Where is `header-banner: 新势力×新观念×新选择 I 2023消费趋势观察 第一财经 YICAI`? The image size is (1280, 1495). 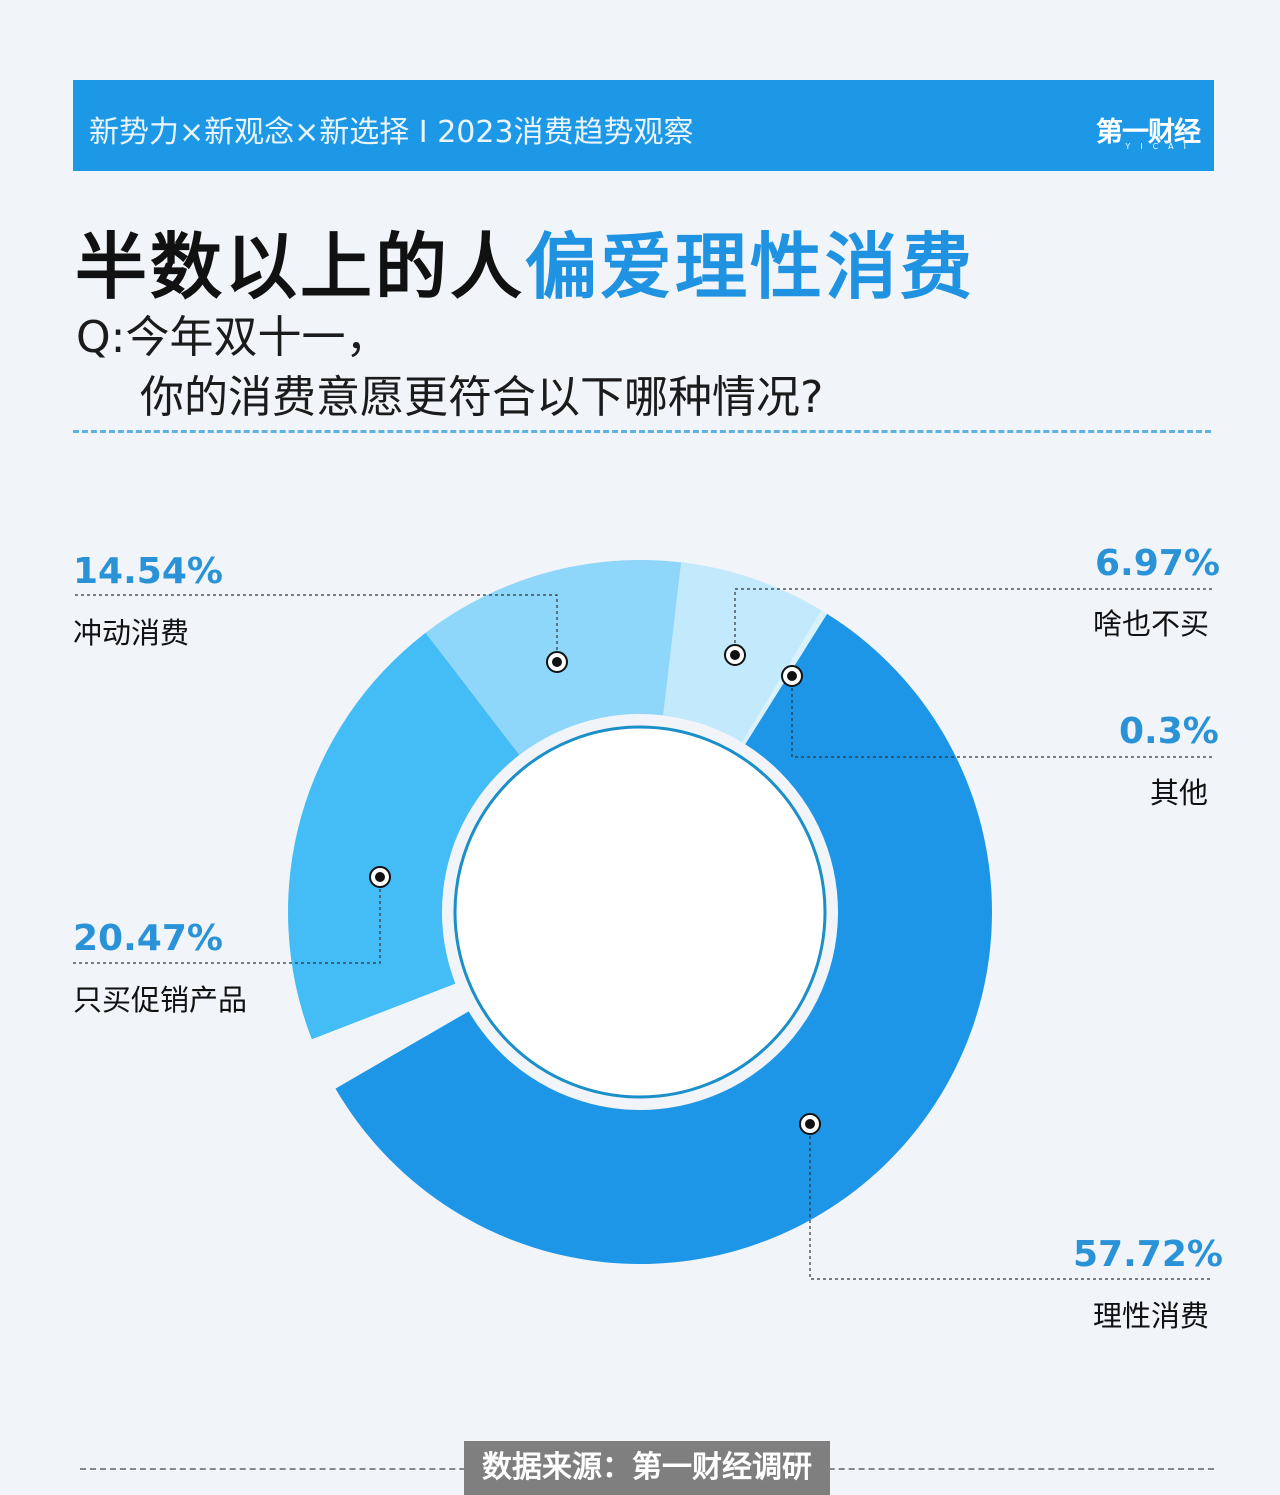
header-banner: 新势力×新观念×新选择 I 2023消费趋势观察 第一财经 YICAI is located at coordinates (643, 125).